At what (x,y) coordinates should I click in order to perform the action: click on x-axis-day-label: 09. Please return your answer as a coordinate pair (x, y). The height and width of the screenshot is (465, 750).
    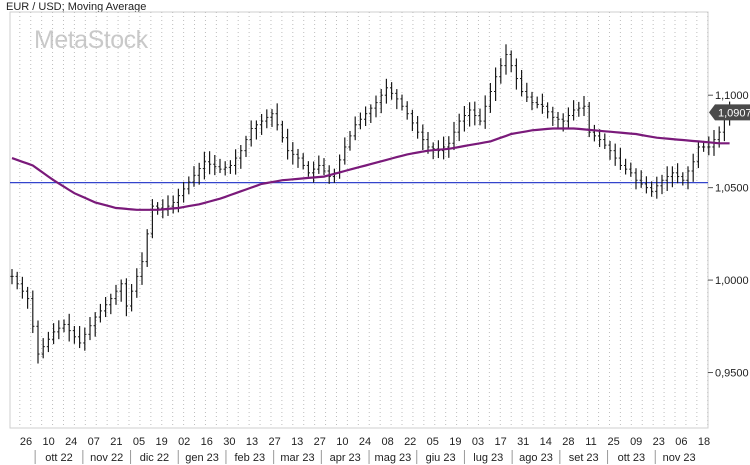
    Looking at the image, I should click on (636, 442).